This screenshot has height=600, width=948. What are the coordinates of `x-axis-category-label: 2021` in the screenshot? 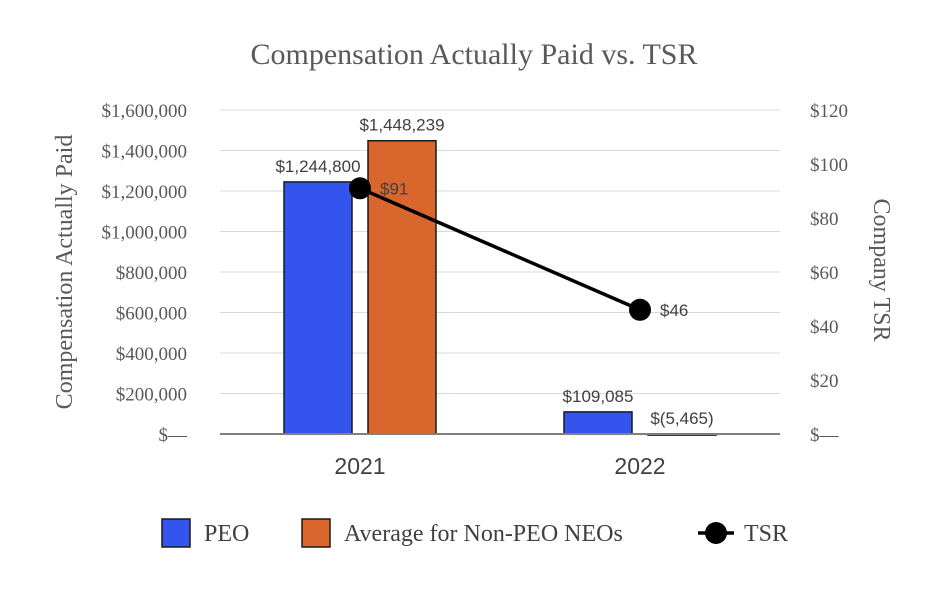 It's located at (359, 466).